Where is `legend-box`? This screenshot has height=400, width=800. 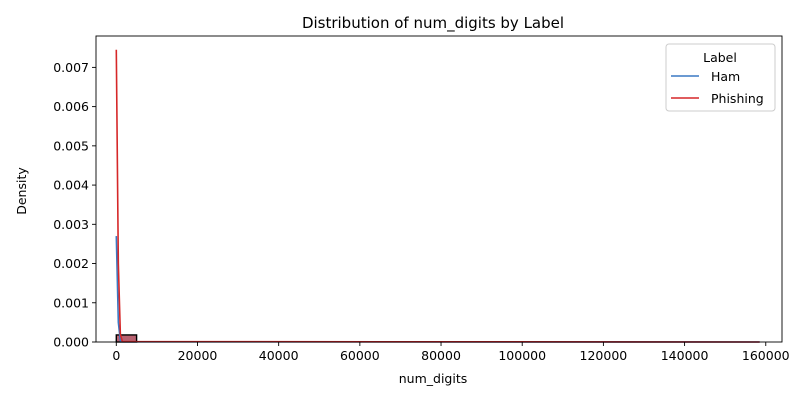
legend-box is located at coordinates (720, 77).